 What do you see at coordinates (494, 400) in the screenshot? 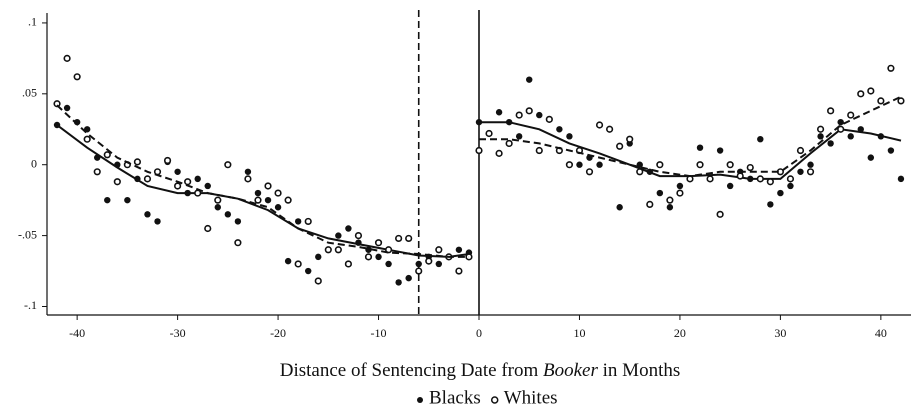
I see `legend-marker` at bounding box center [494, 400].